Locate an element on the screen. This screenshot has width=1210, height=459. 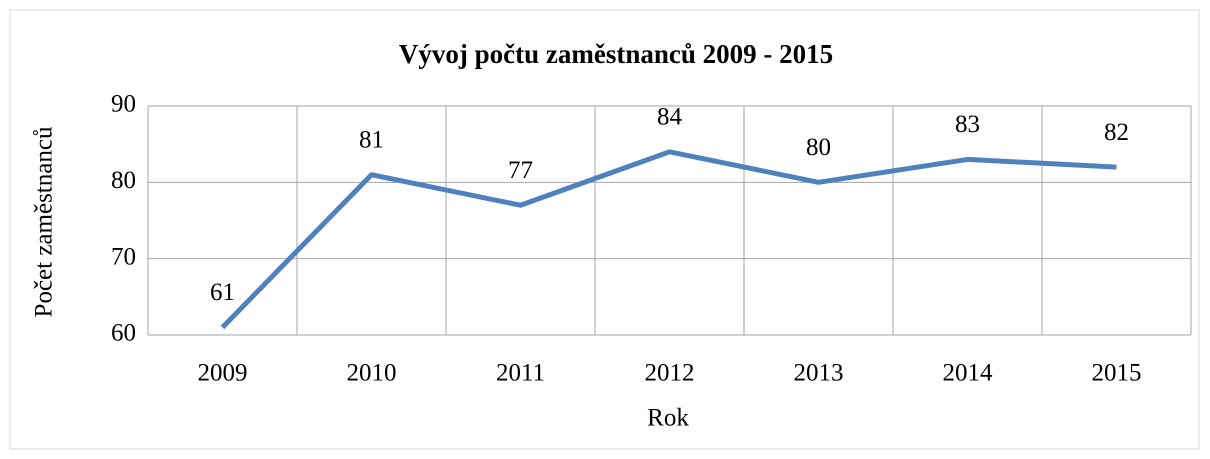
data-label: 81 is located at coordinates (371, 139).